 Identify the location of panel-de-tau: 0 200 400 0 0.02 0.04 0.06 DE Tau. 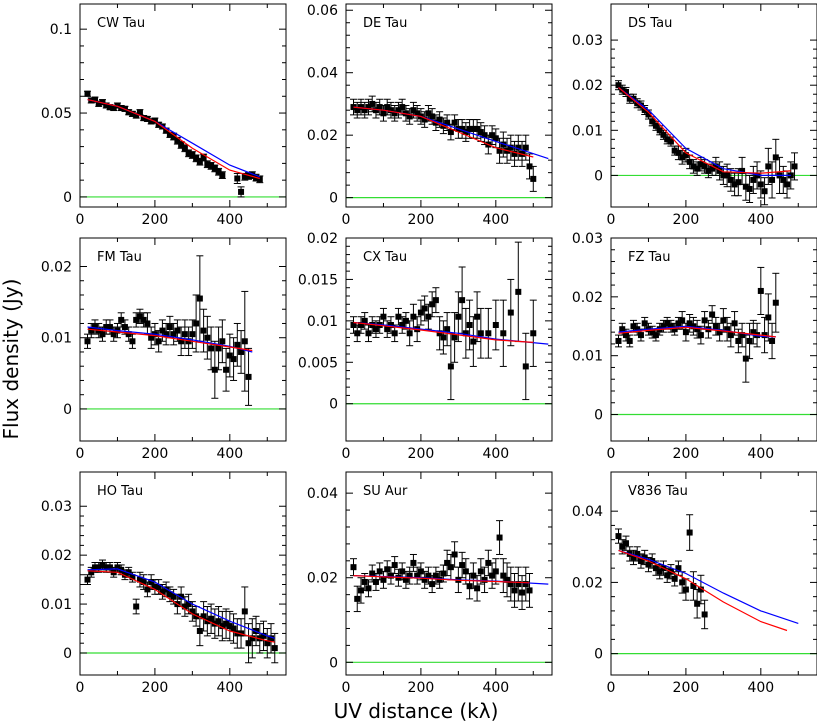
(430, 115).